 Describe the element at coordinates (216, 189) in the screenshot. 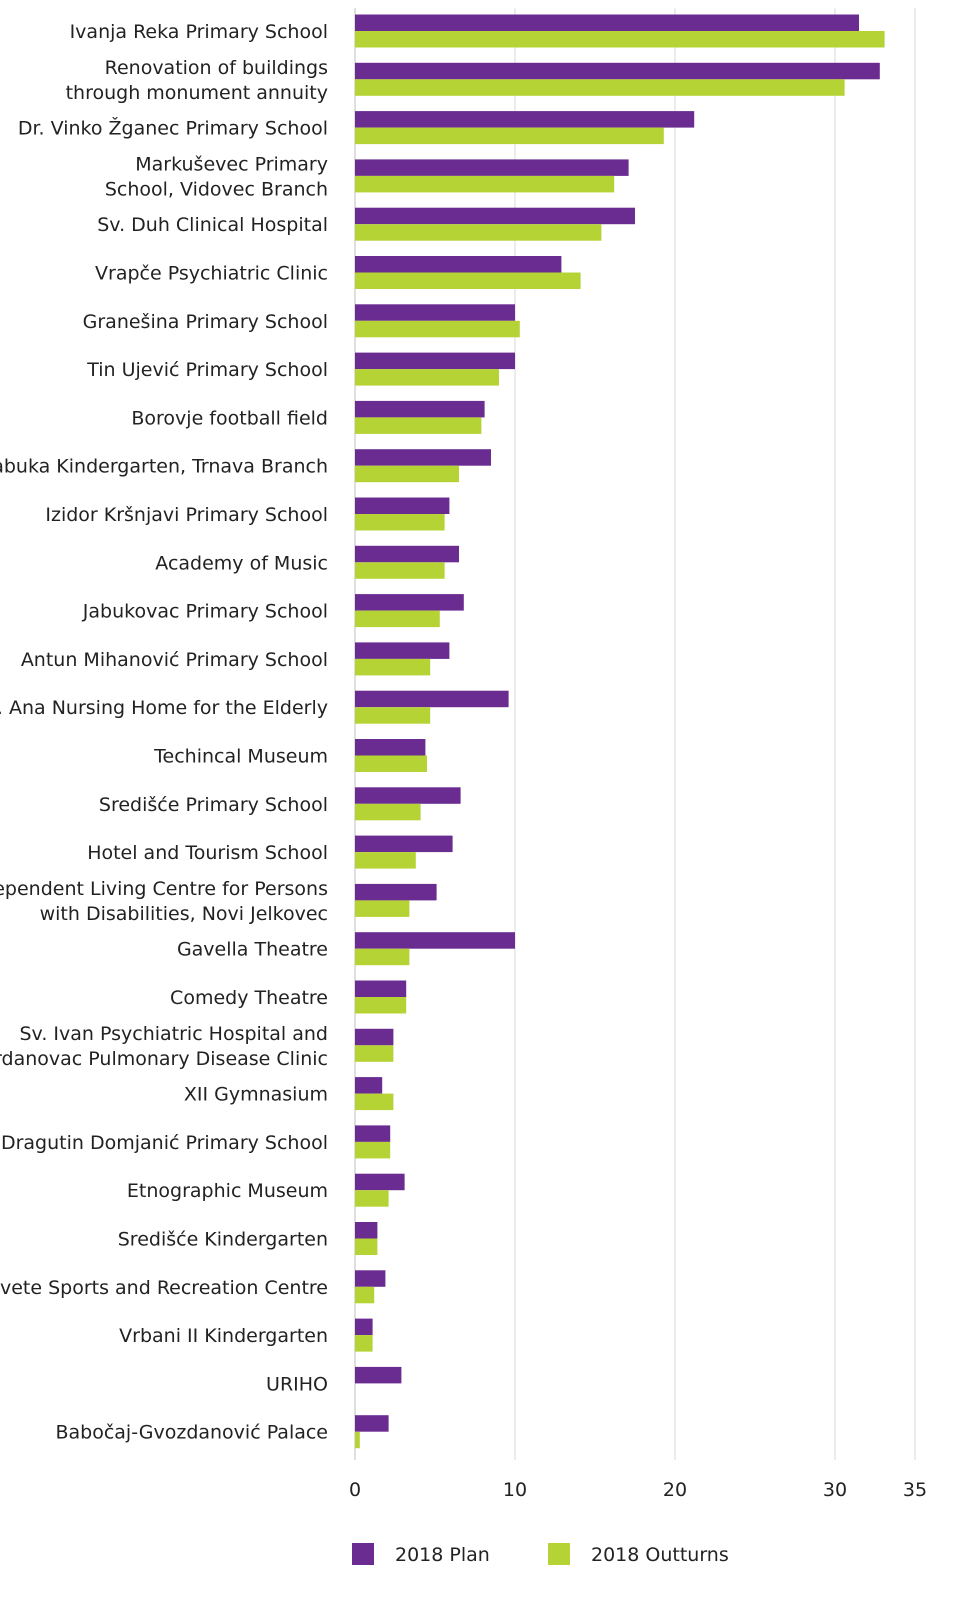

I see `category-label: School, Vidovec Branch` at that location.